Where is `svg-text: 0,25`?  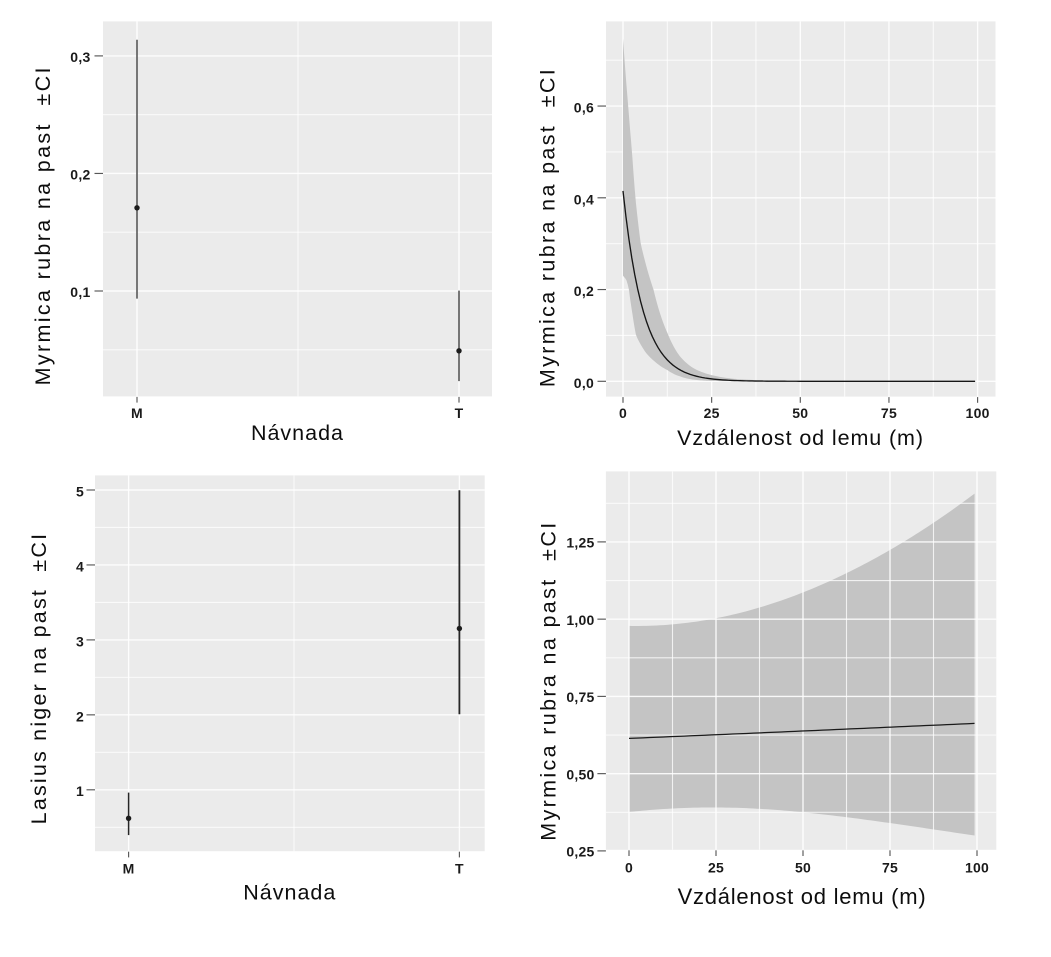 svg-text: 0,25 is located at coordinates (580, 852).